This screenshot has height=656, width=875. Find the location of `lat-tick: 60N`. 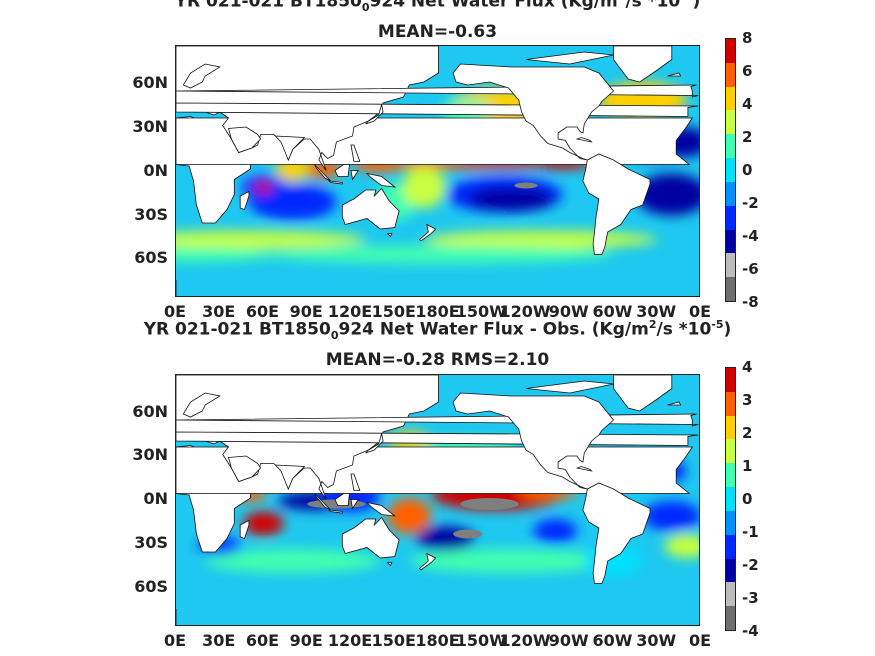

lat-tick: 60N is located at coordinates (150, 411).